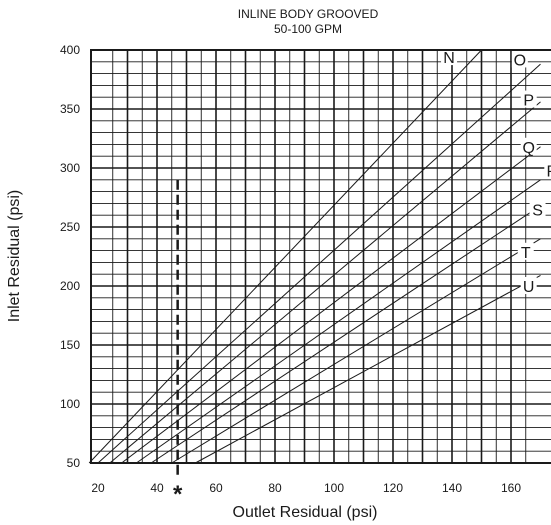 This screenshot has height=525, width=551. What do you see at coordinates (178, 494) in the screenshot?
I see `marker-asterisk: *` at bounding box center [178, 494].